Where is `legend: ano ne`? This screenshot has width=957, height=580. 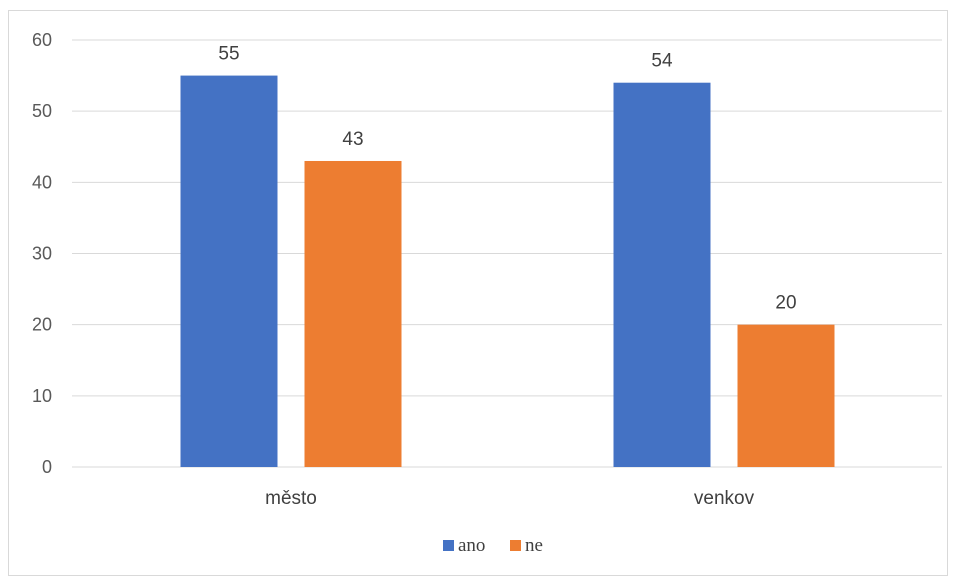
legend: ano ne is located at coordinates (493, 545).